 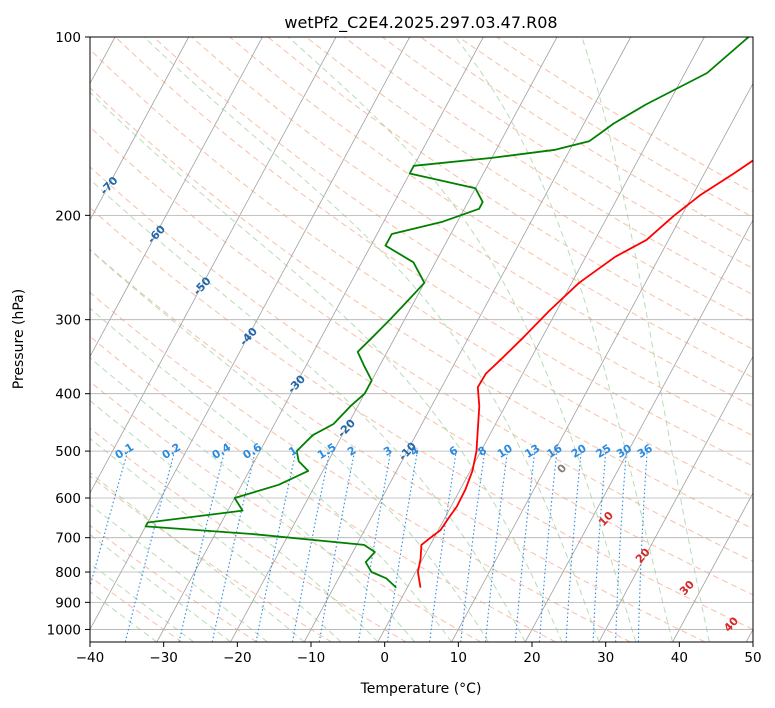 What do you see at coordinates (9, 101) in the screenshot?
I see `isotherm-label: -90` at bounding box center [9, 101].